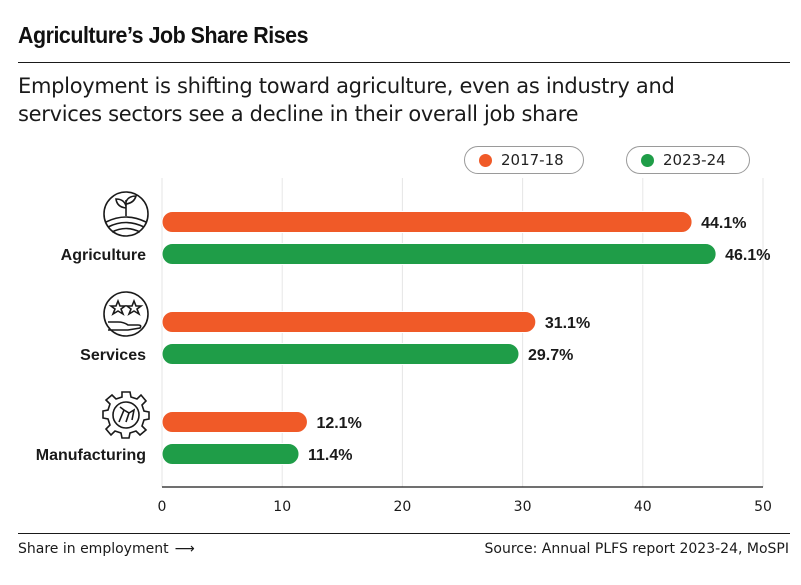  What do you see at coordinates (402, 507) in the screenshot?
I see `x-tick-label: 20` at bounding box center [402, 507].